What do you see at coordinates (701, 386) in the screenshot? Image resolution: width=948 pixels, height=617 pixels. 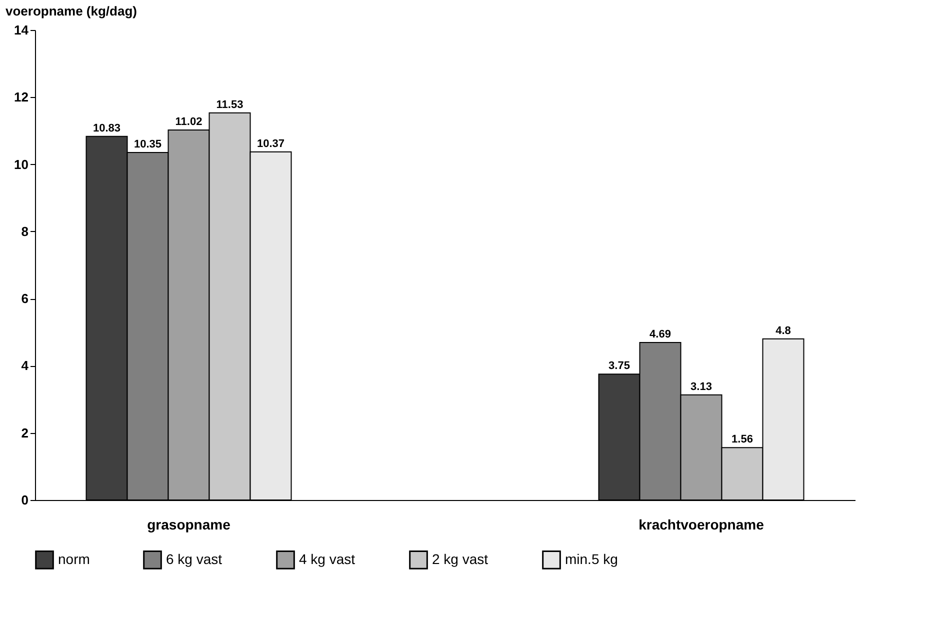 I see `data-label: 3.13` at bounding box center [701, 386].